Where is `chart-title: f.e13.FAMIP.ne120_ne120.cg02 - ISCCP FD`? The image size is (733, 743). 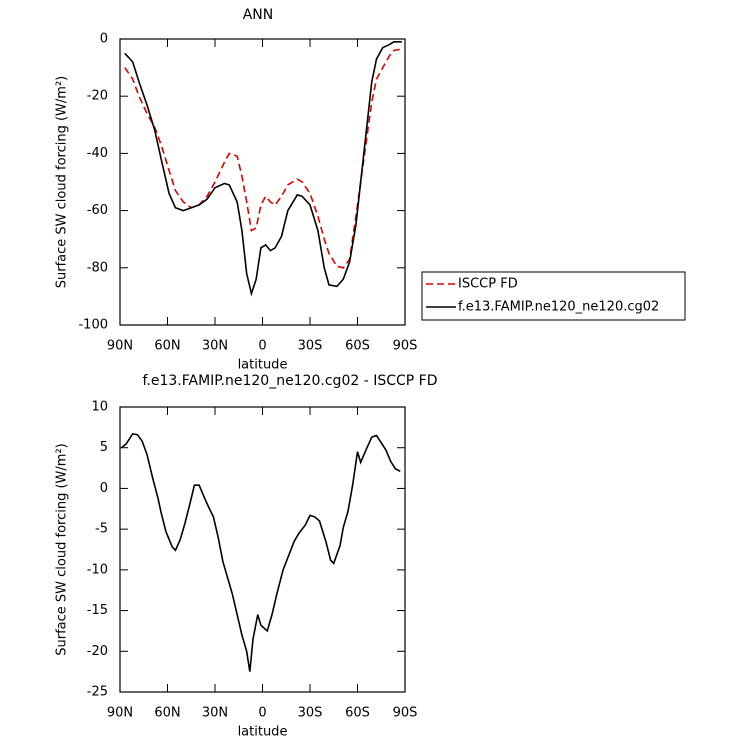 chart-title: f.e13.FAMIP.ne120_ne120.cg02 - ISCCP FD is located at coordinates (289, 381).